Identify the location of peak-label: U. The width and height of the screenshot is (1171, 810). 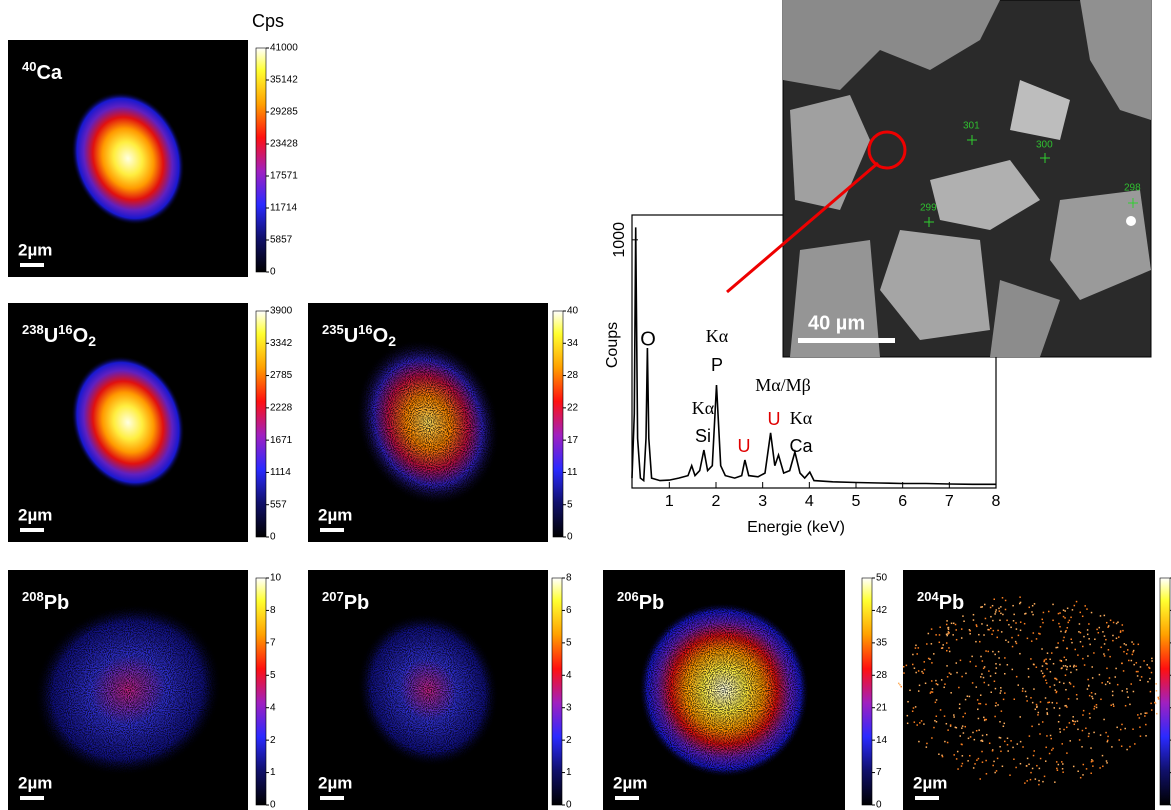
(774, 419).